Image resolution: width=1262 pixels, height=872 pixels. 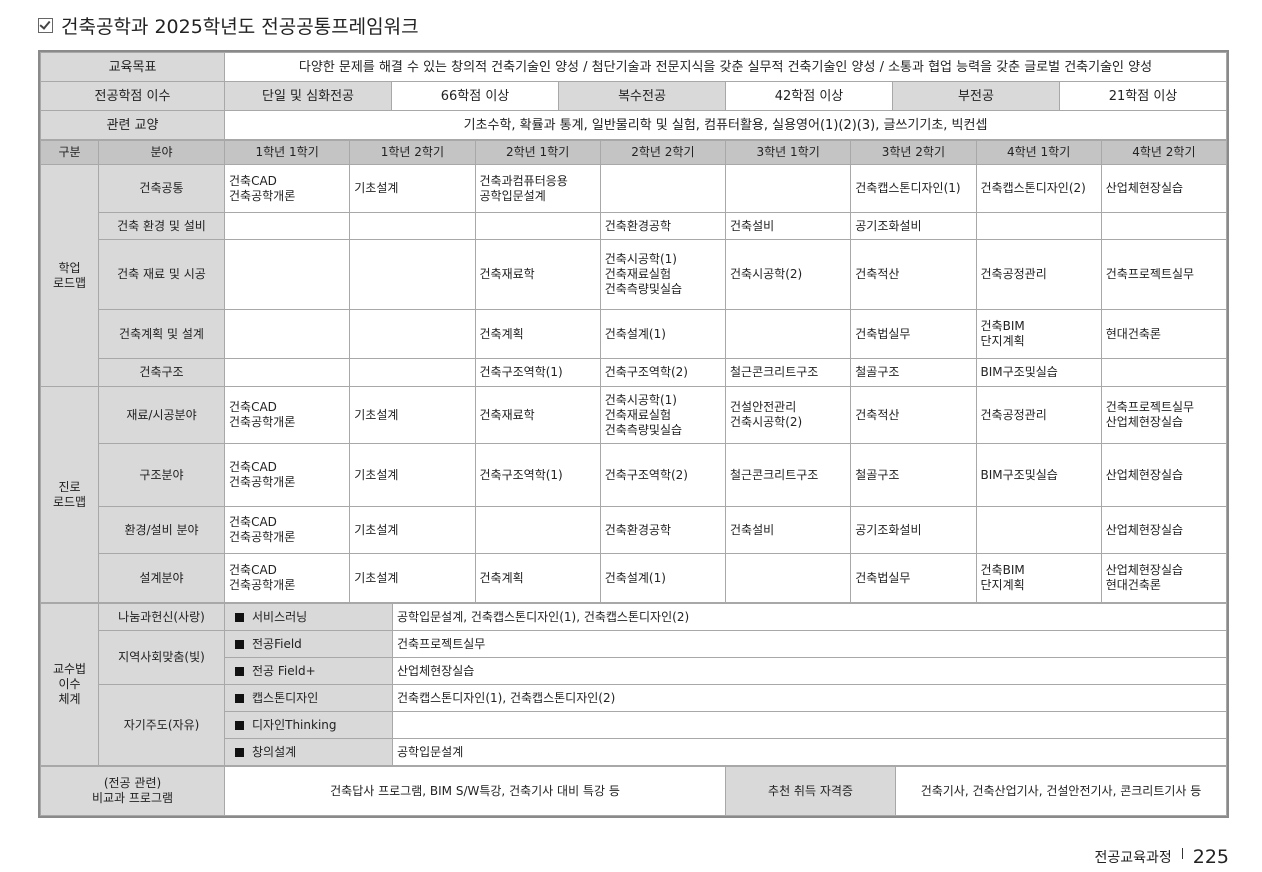 I want to click on method-cell: 전공Field, so click(x=308, y=644).